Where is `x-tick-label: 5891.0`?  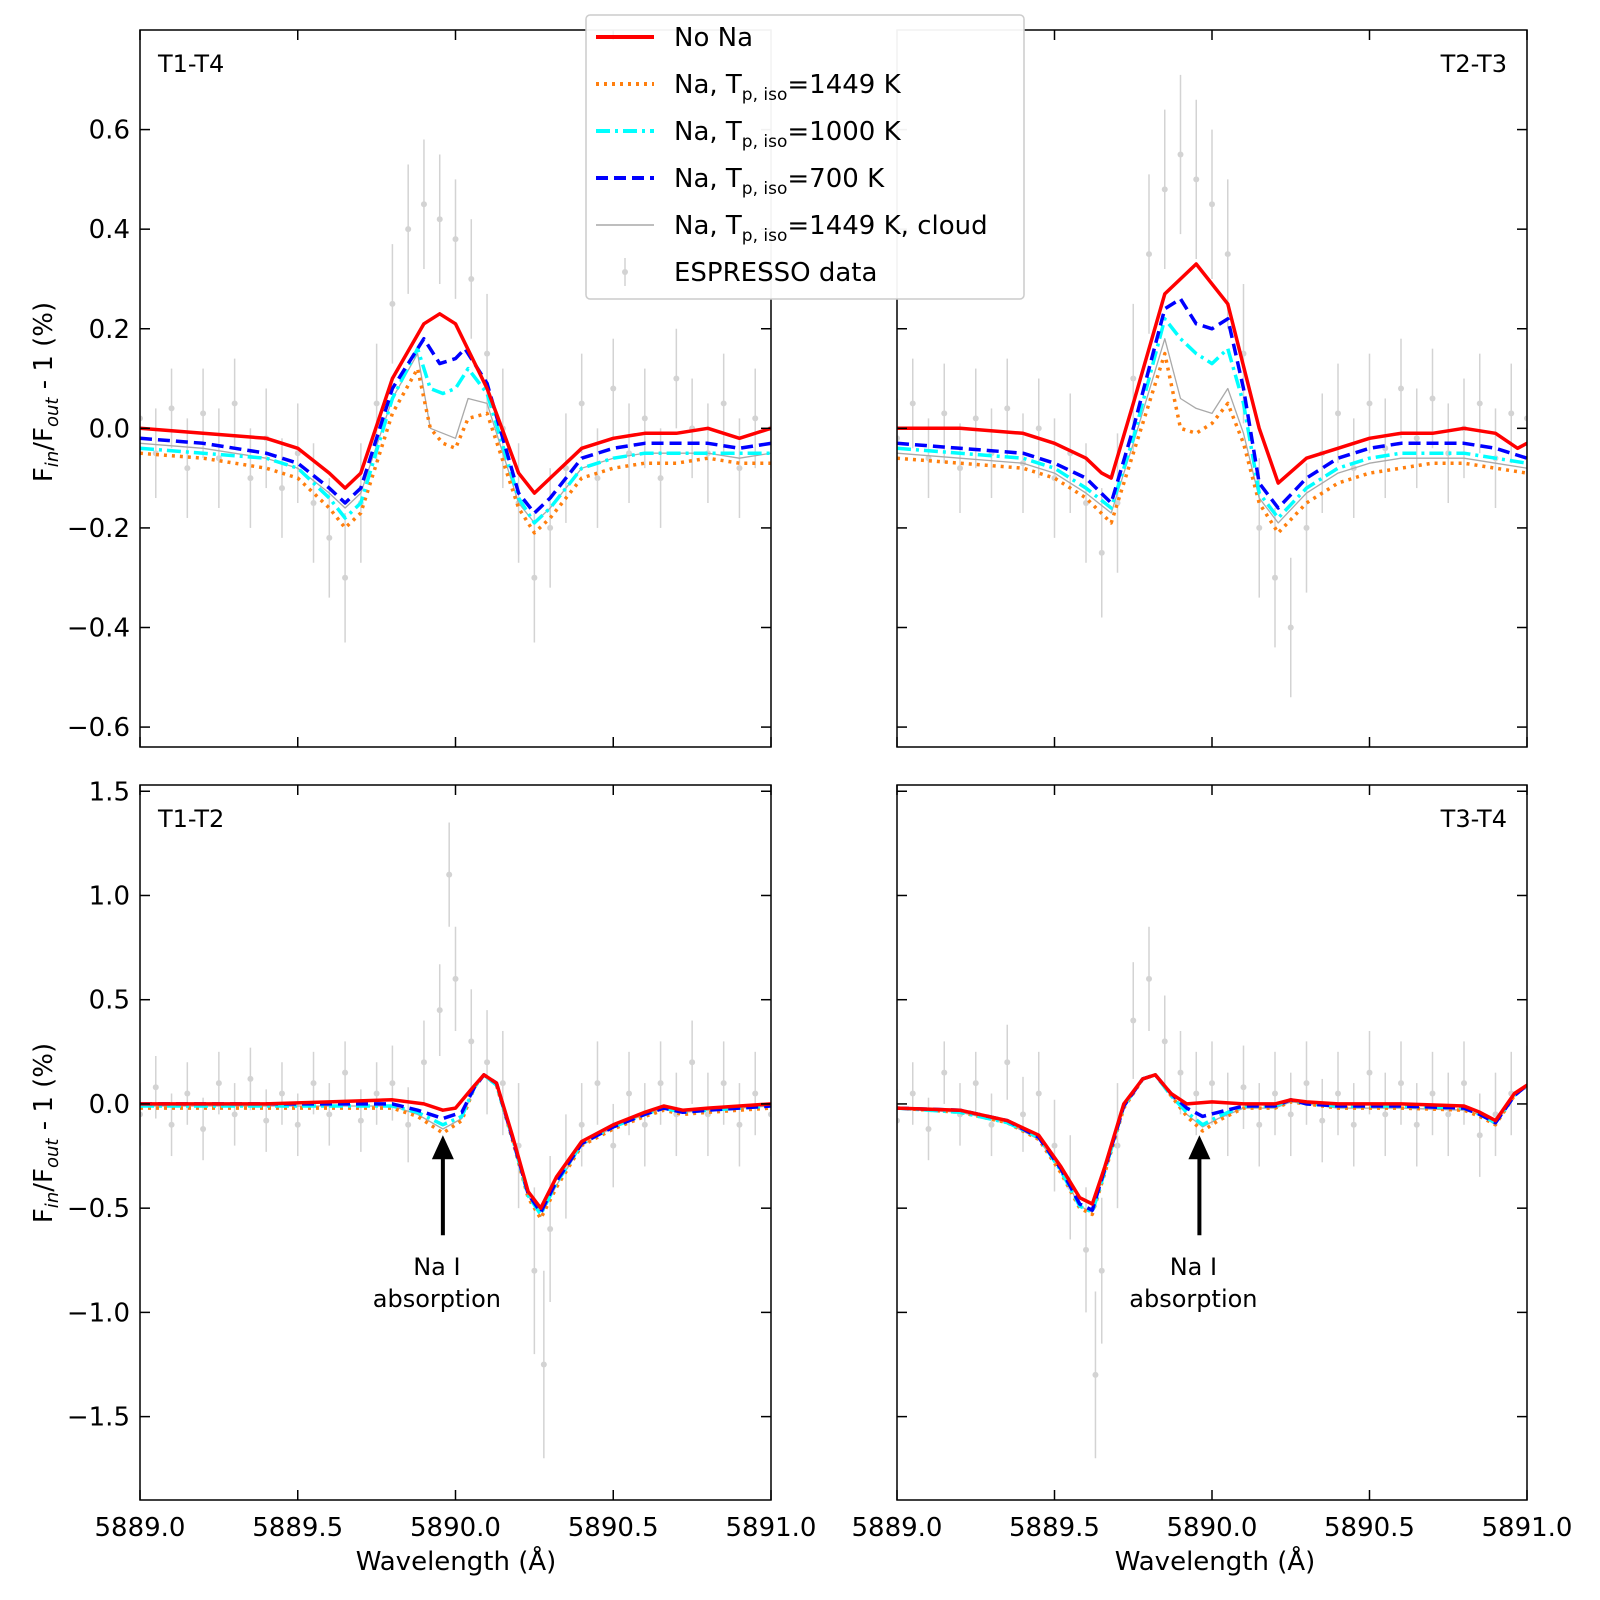
x-tick-label: 5891.0 is located at coordinates (771, 1528).